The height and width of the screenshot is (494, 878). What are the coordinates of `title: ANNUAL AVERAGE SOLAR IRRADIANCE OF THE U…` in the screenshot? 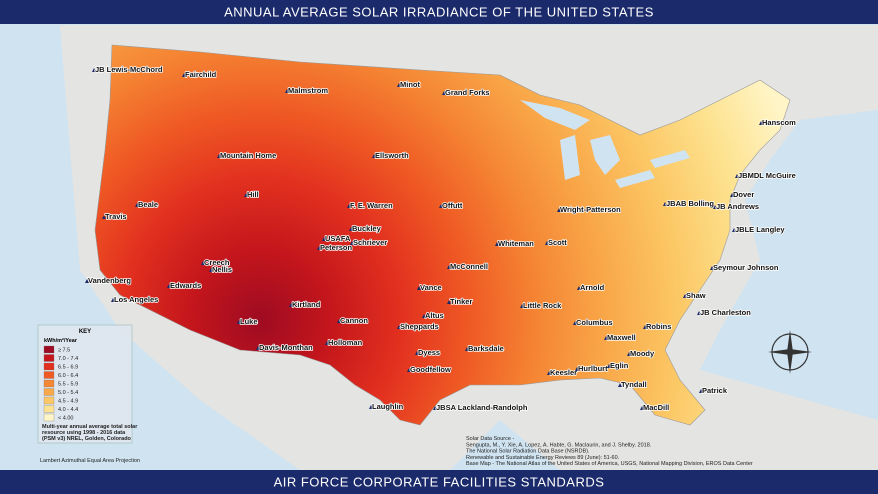 It's located at (439, 11).